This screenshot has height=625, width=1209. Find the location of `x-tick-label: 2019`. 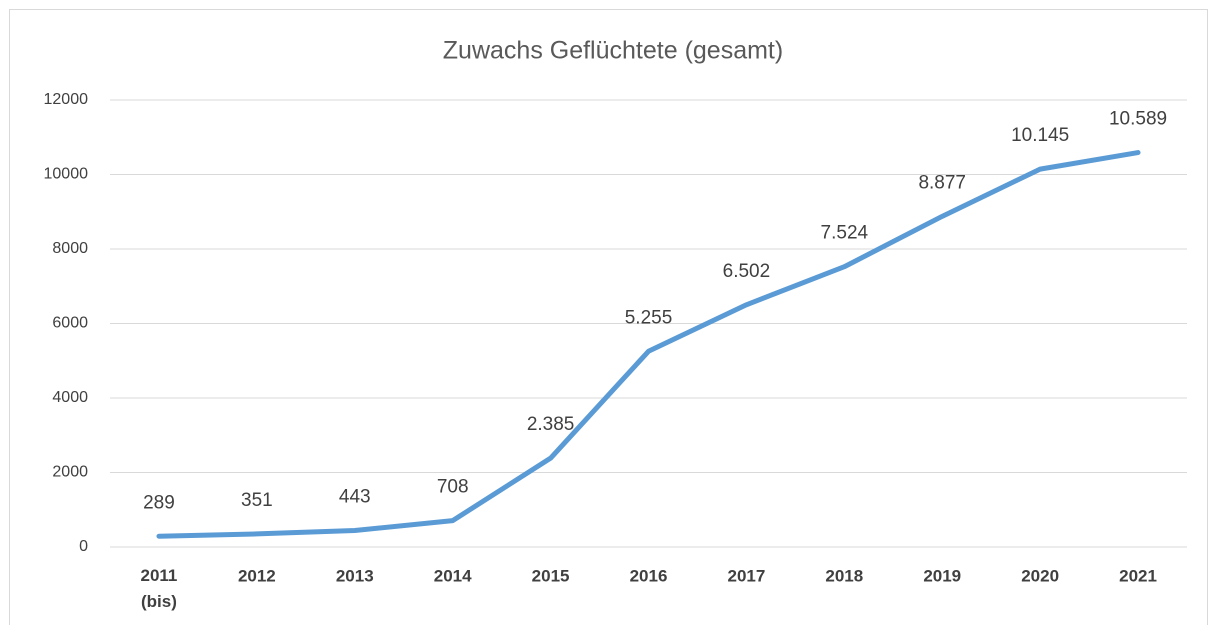

x-tick-label: 2019 is located at coordinates (942, 575).